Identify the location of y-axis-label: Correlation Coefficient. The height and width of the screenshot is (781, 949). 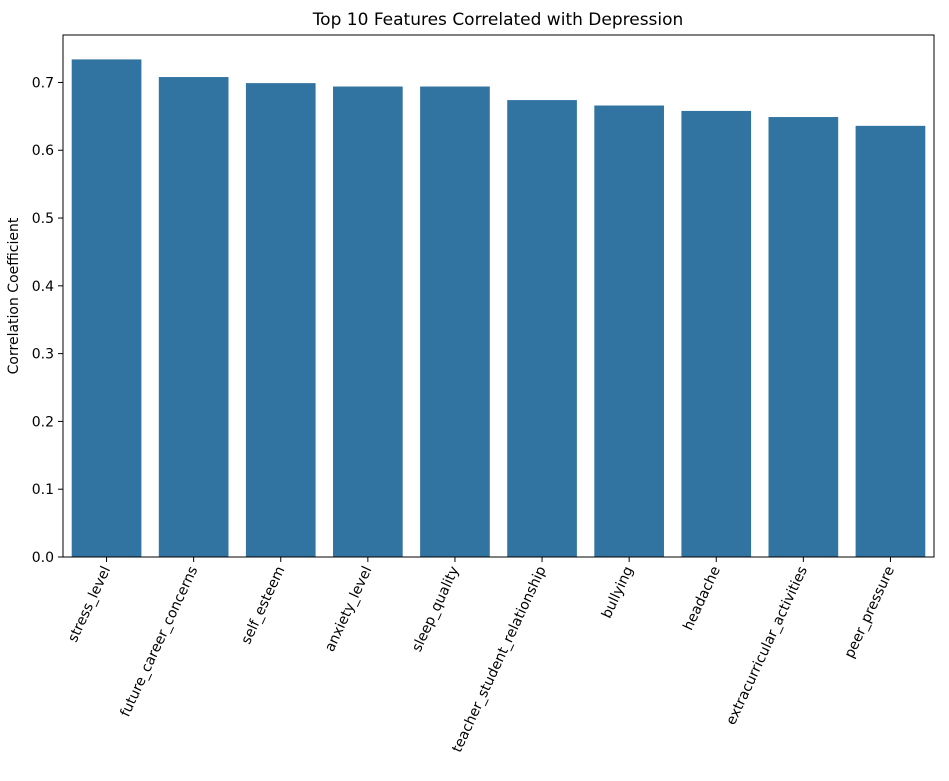
(14, 295).